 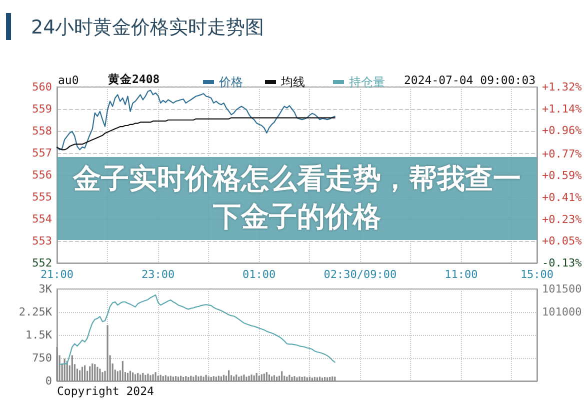 What do you see at coordinates (147, 27) in the screenshot?
I see `chart-title: 24小时黄金价格实时走势图` at bounding box center [147, 27].